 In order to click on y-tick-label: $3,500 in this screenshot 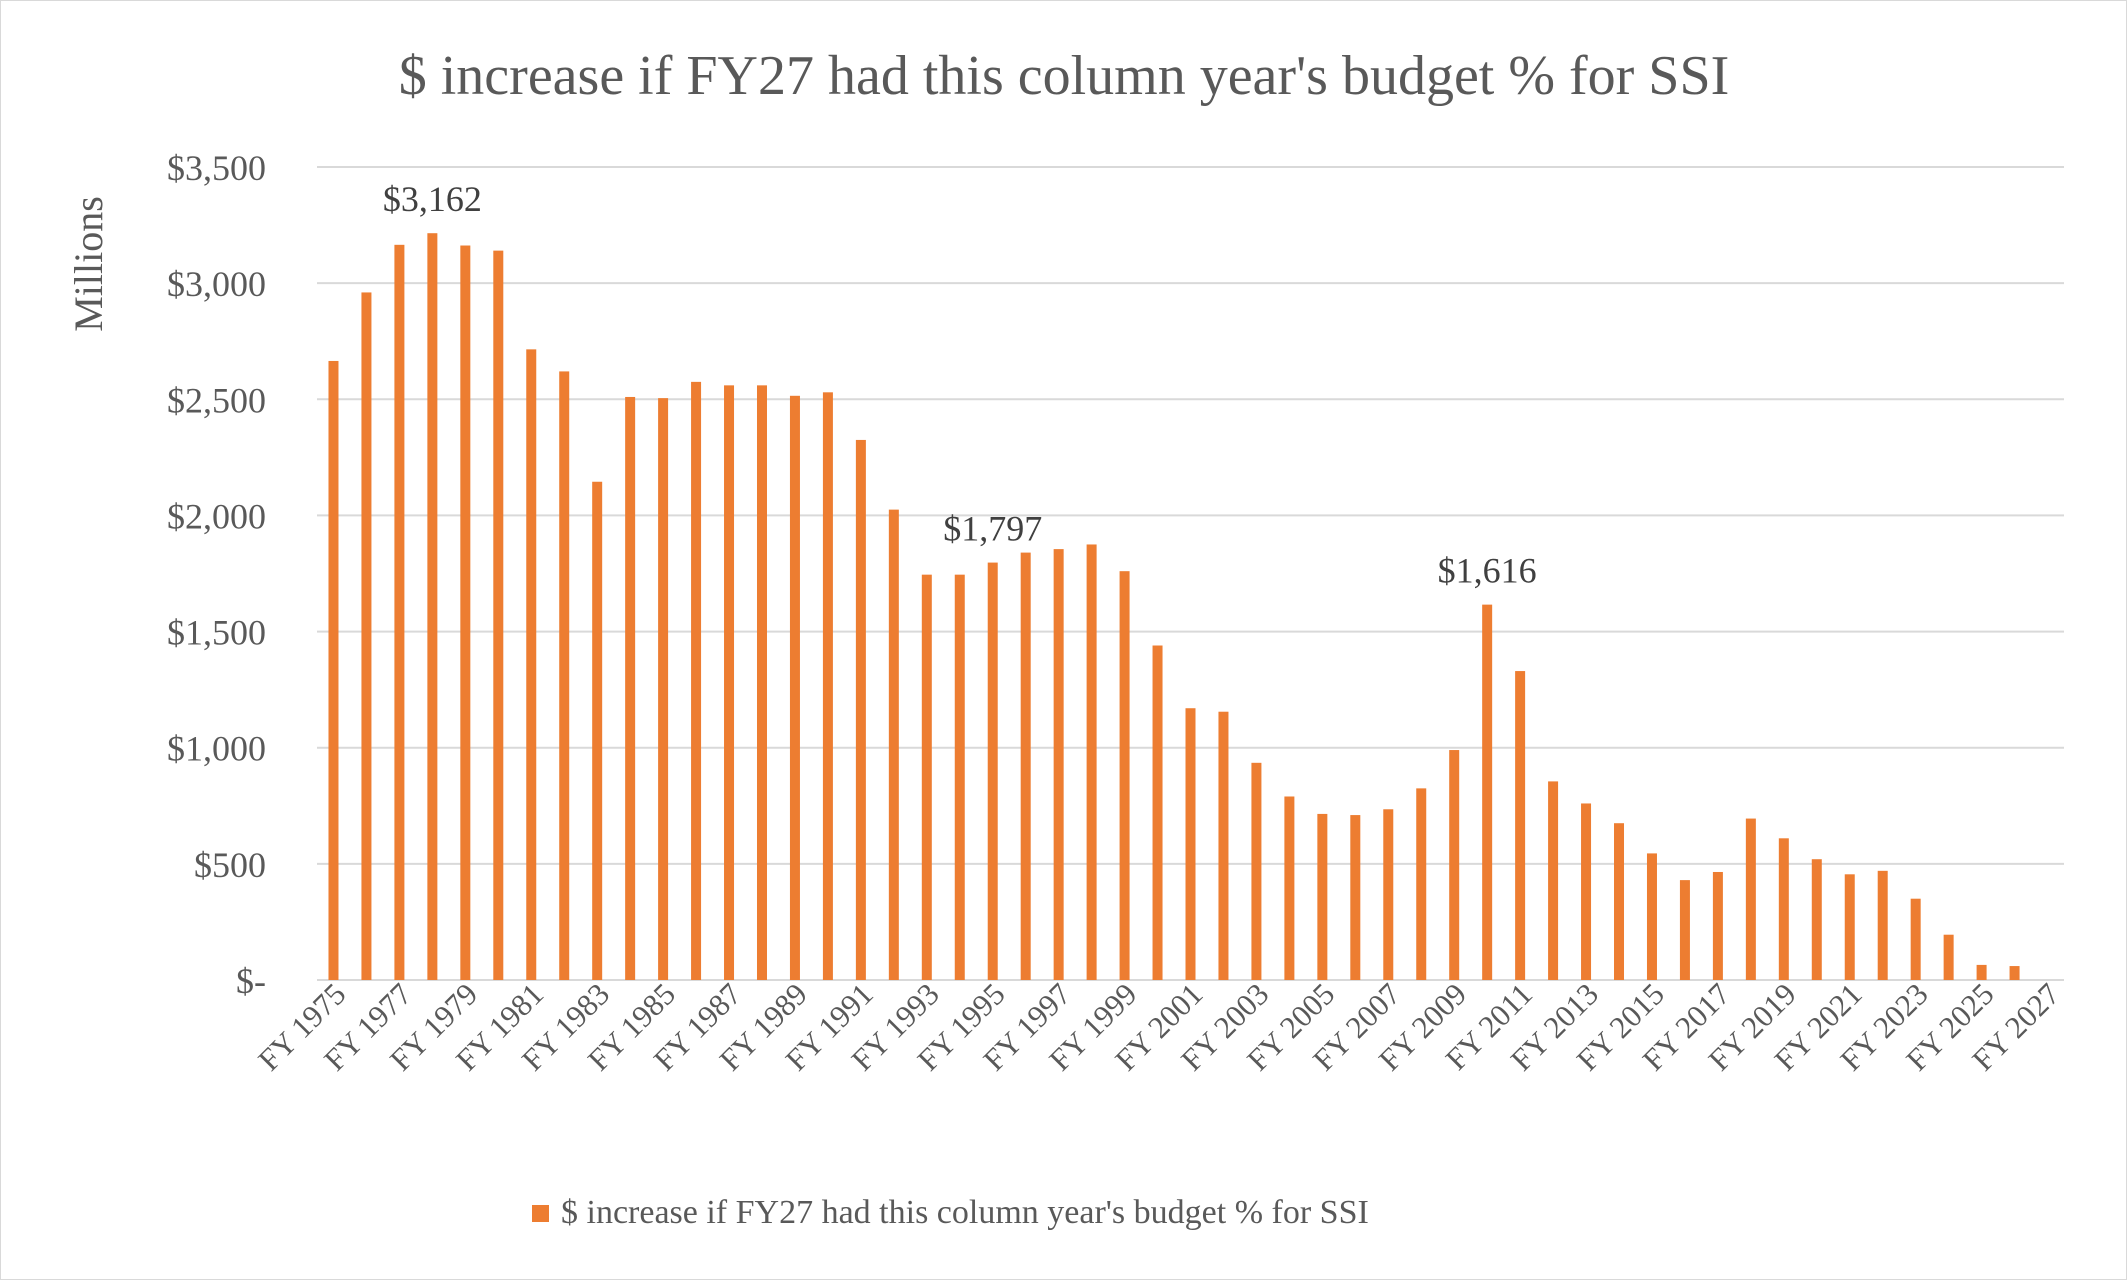, I will do `click(216, 168)`.